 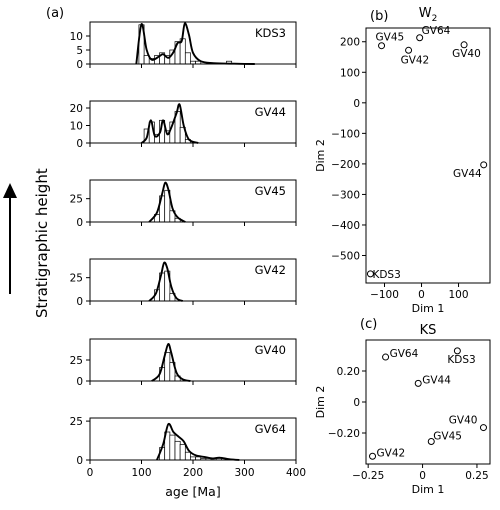 I want to click on histogram-subplot-gv42: 0 25 GV42, so click(x=183, y=283).